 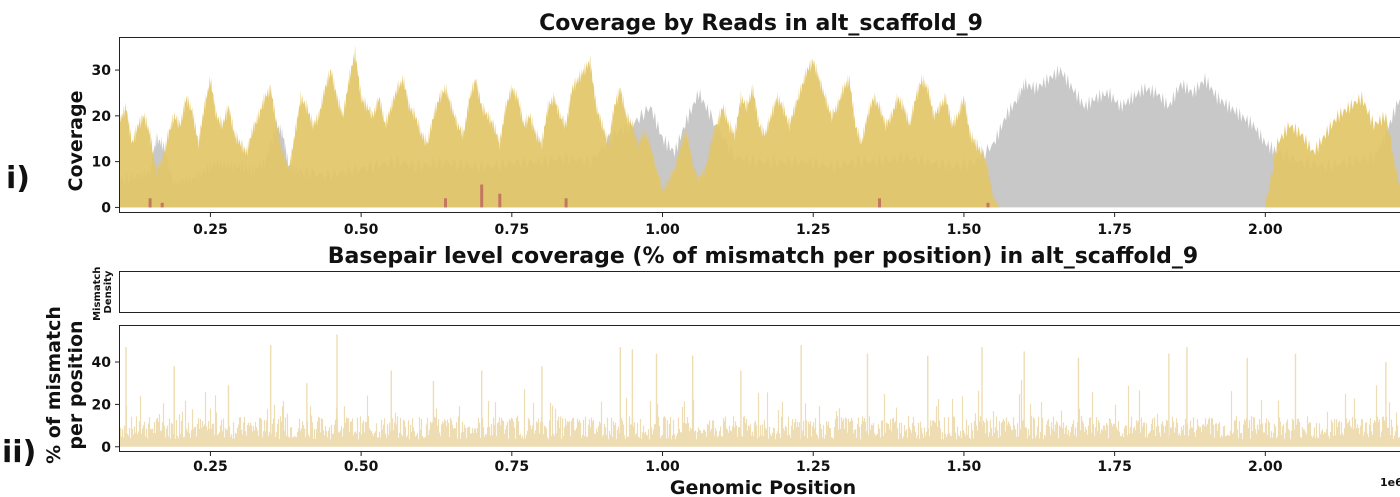 What do you see at coordinates (1114, 467) in the screenshot?
I see `bottom-x-tick-label: 1.75` at bounding box center [1114, 467].